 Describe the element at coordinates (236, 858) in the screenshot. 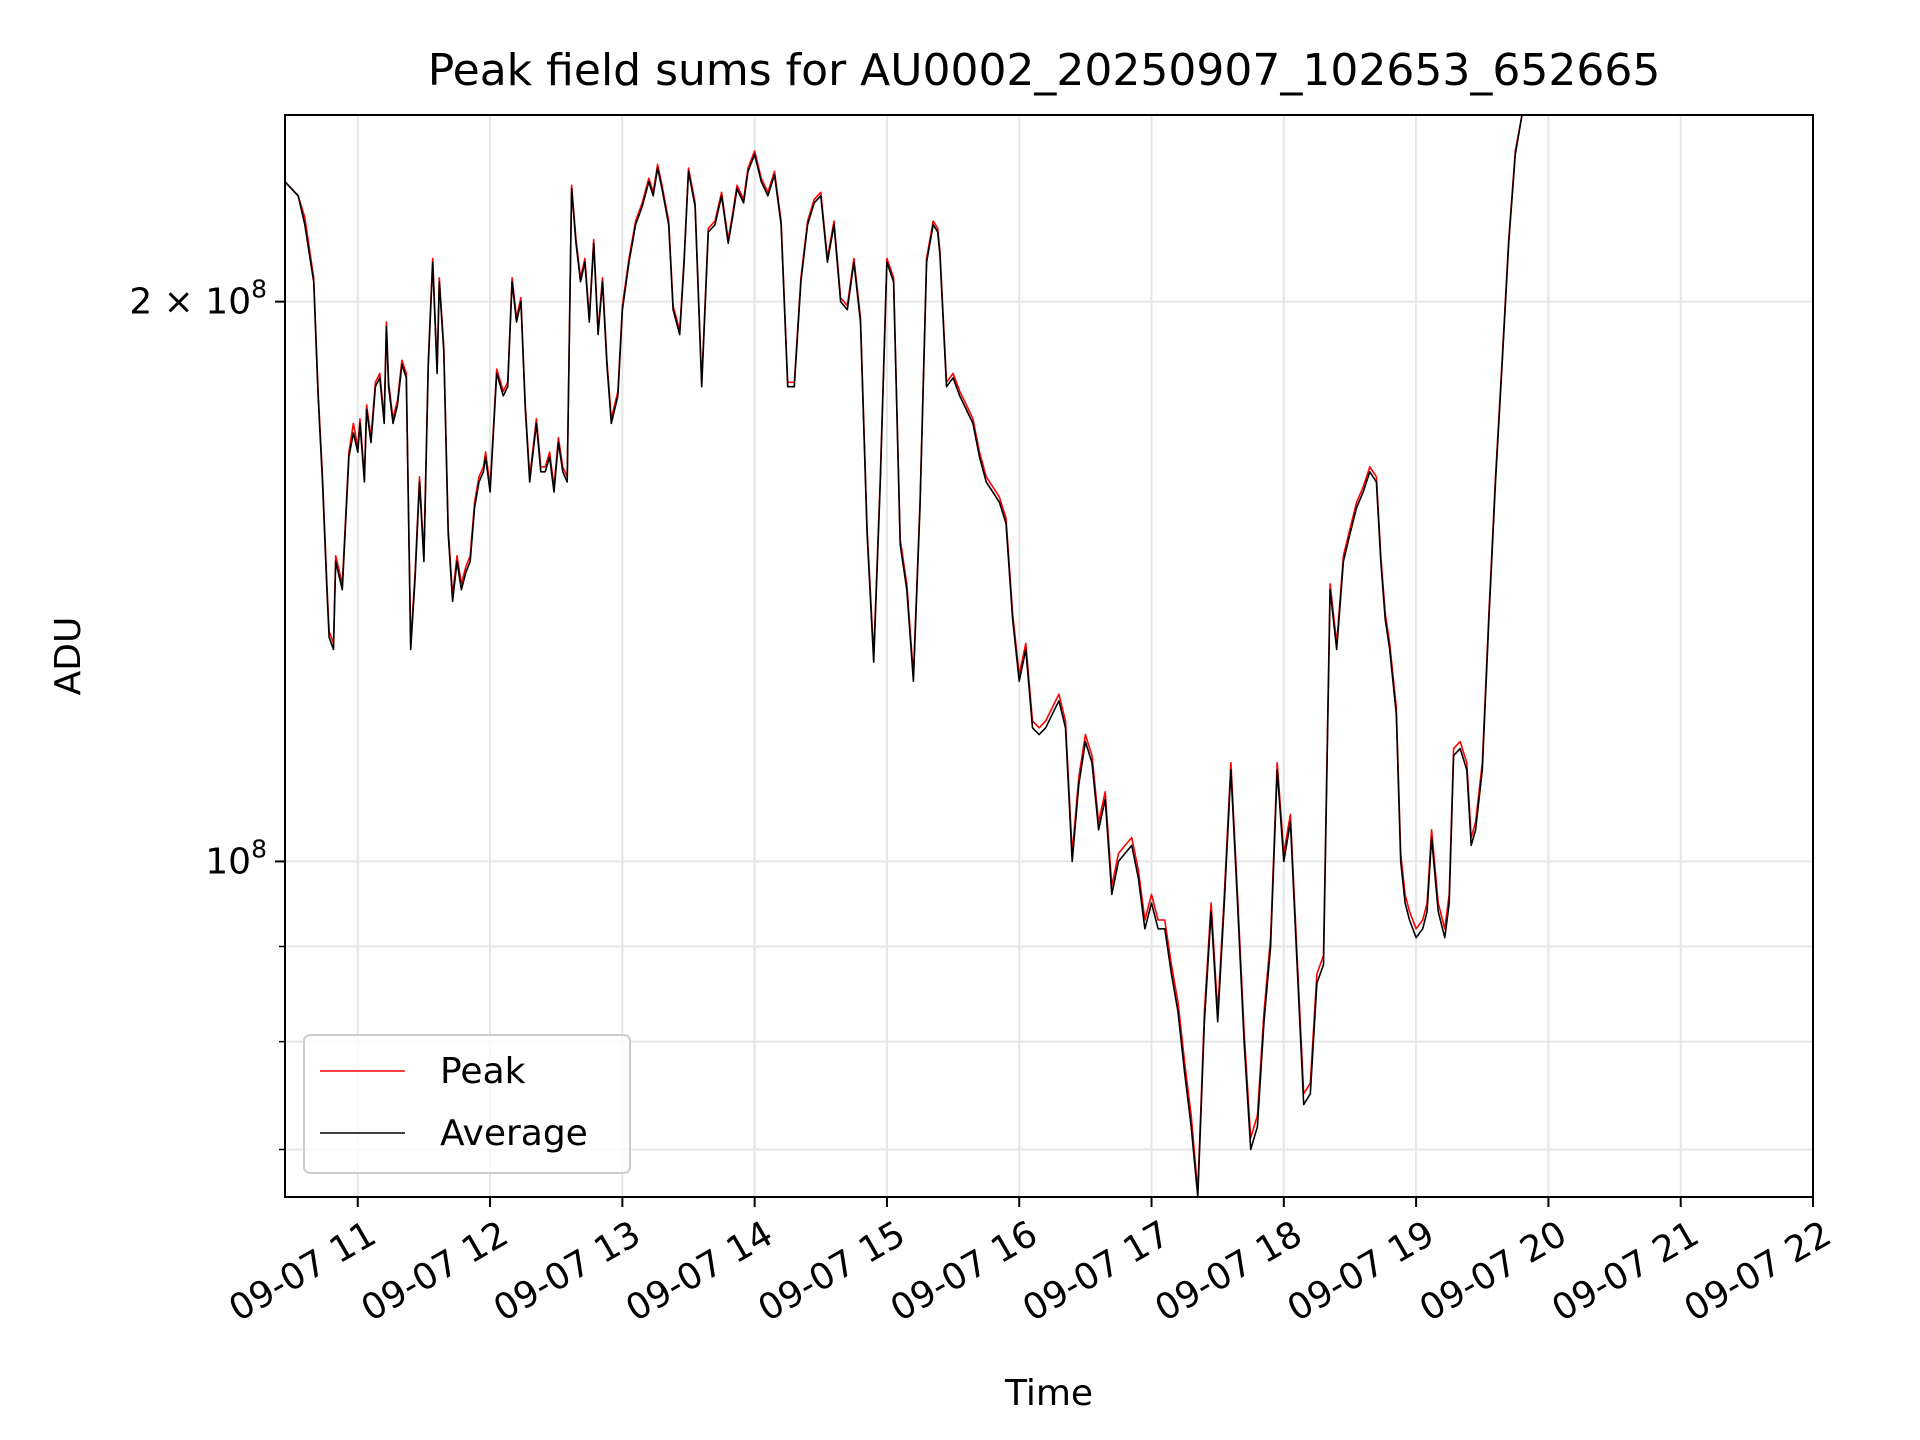

I see `y-tick-label: 108` at that location.